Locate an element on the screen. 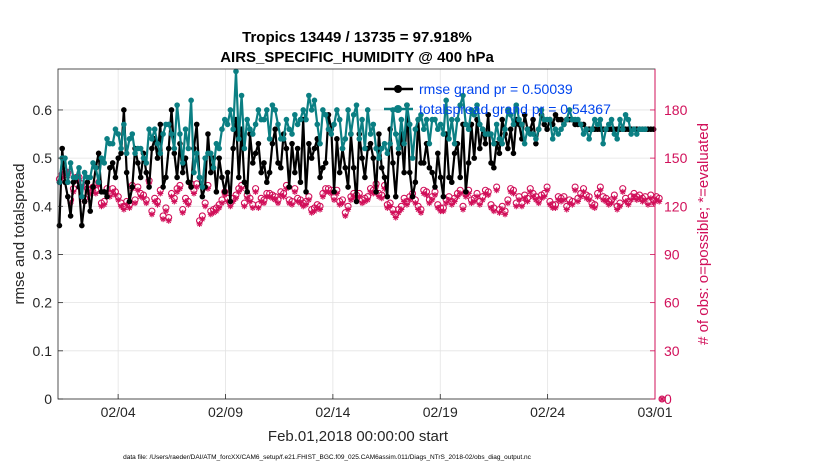 This screenshot has height=470, width=830. y-tick-label-left: 0.6 is located at coordinates (43, 110).